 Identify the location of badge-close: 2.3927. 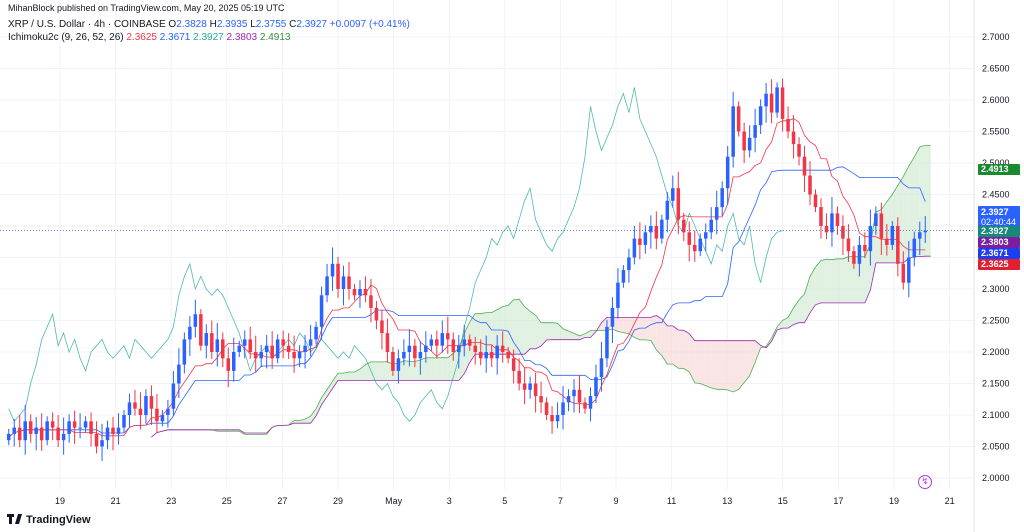
(999, 231).